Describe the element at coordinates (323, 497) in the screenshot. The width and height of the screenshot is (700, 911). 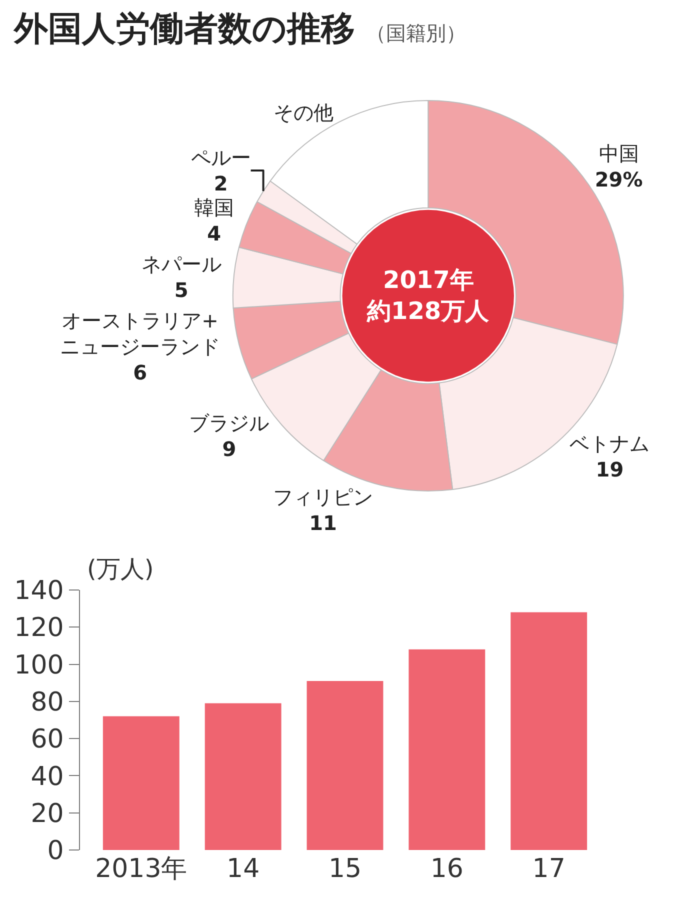
I see `slice-label: フィリピン` at that location.